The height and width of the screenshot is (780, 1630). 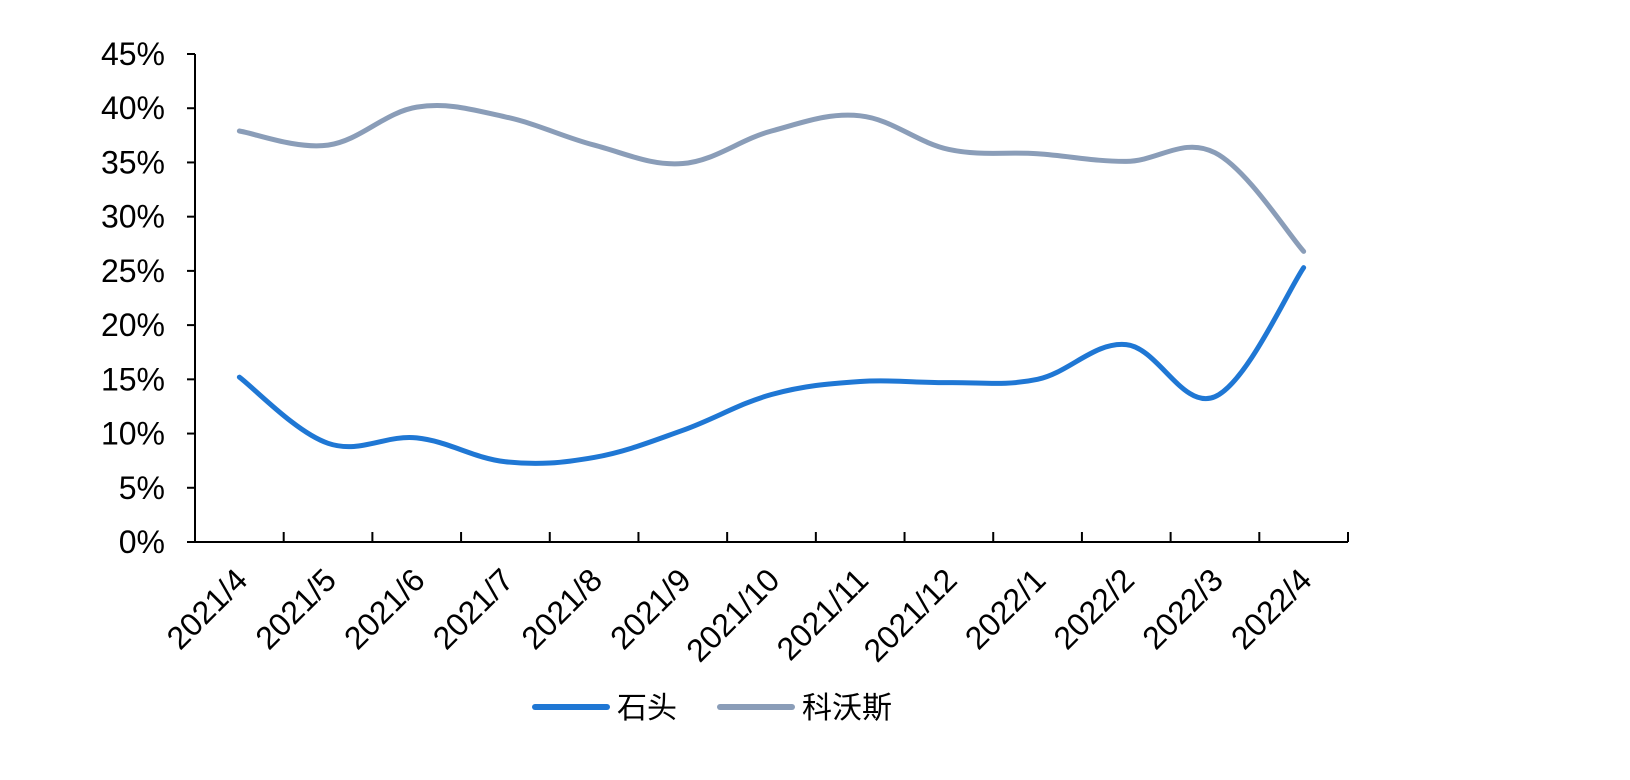 What do you see at coordinates (133, 271) in the screenshot?
I see `y-tick-label: 25%` at bounding box center [133, 271].